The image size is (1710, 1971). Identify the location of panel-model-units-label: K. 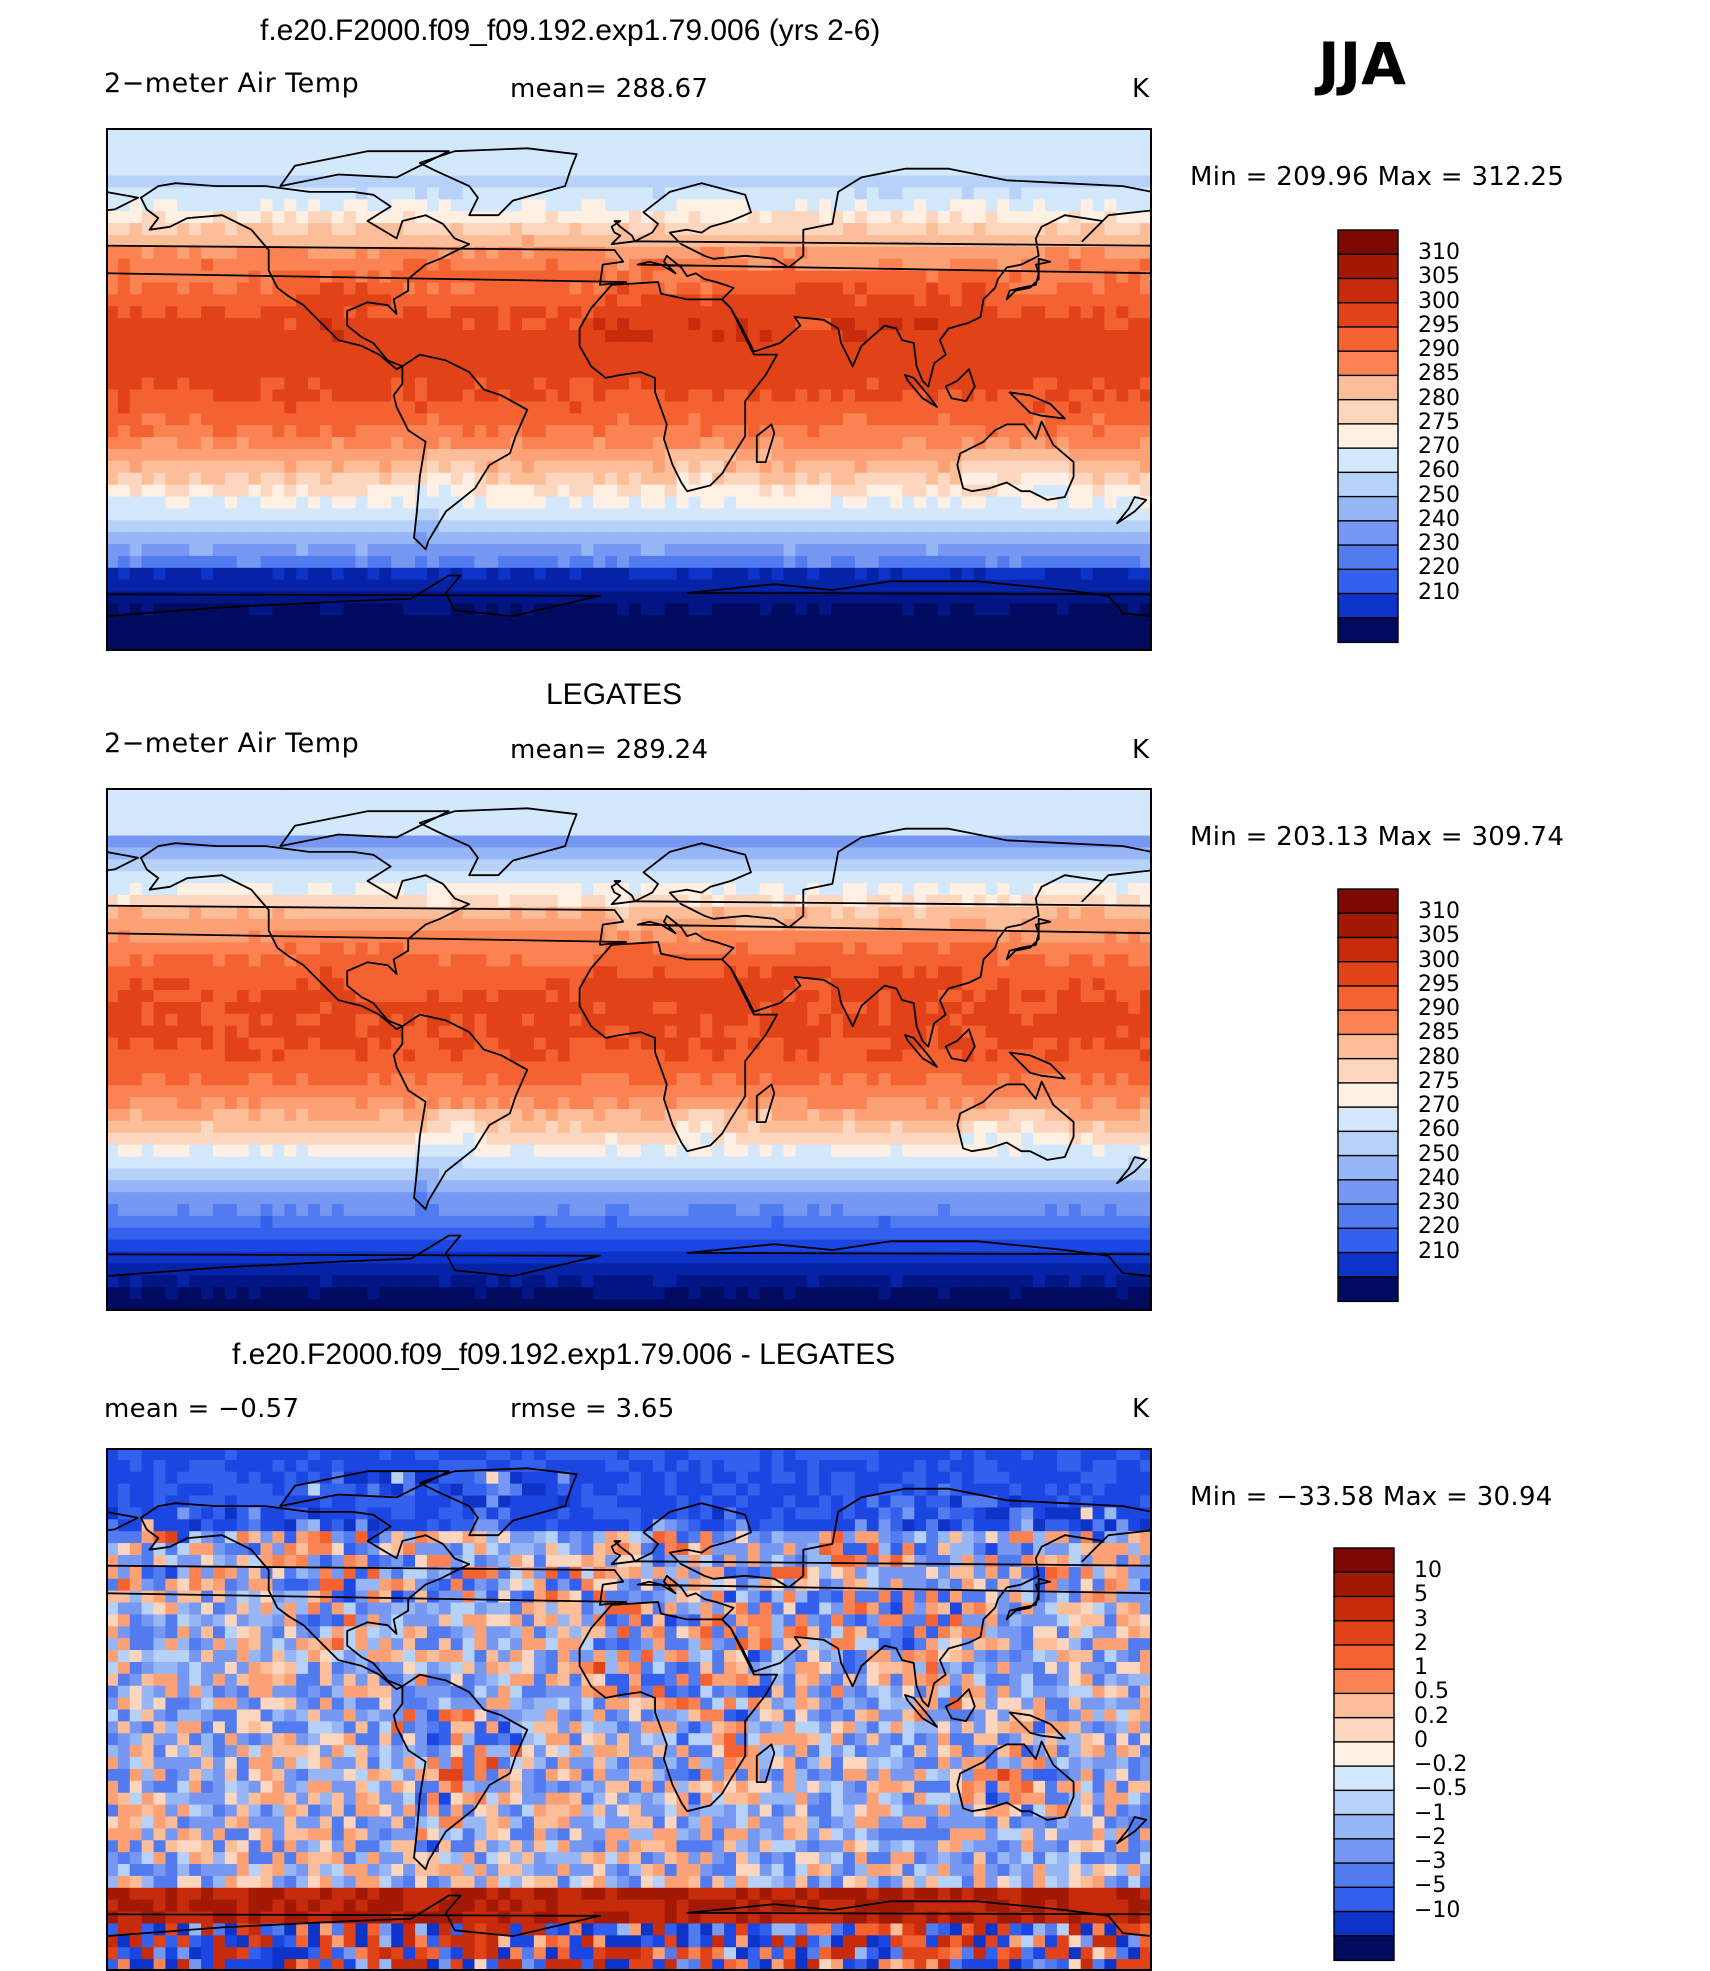
(1141, 89).